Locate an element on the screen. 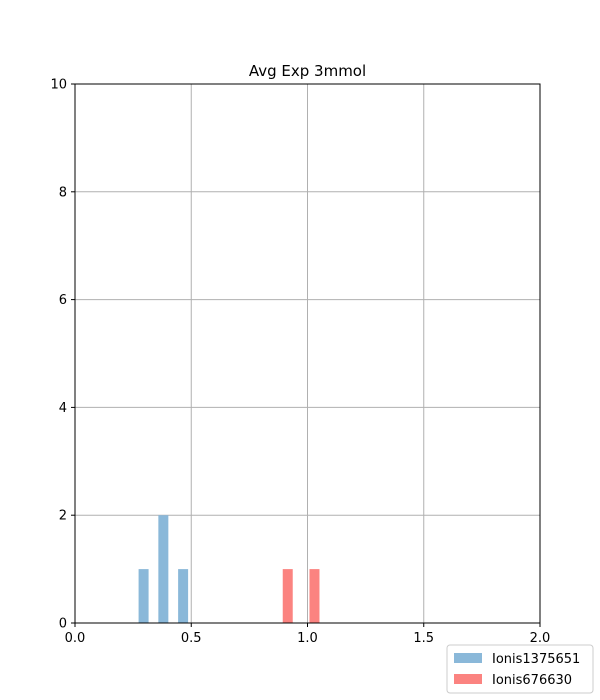 Image resolution: width=600 pixels, height=700 pixels. x-tick-label: 0.0 is located at coordinates (75, 638).